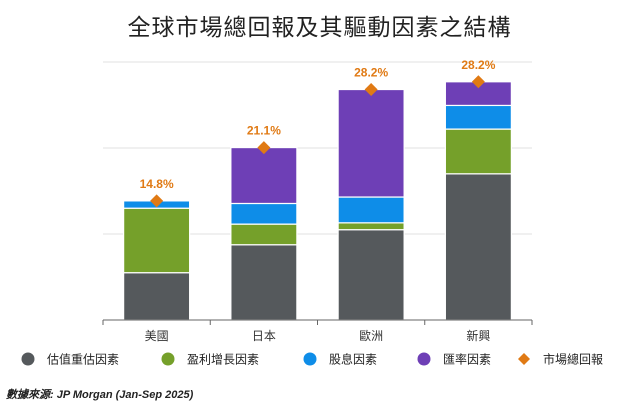 The height and width of the screenshot is (407, 639). What do you see at coordinates (83, 359) in the screenshot?
I see `legend-label: 估值重估因素` at bounding box center [83, 359].